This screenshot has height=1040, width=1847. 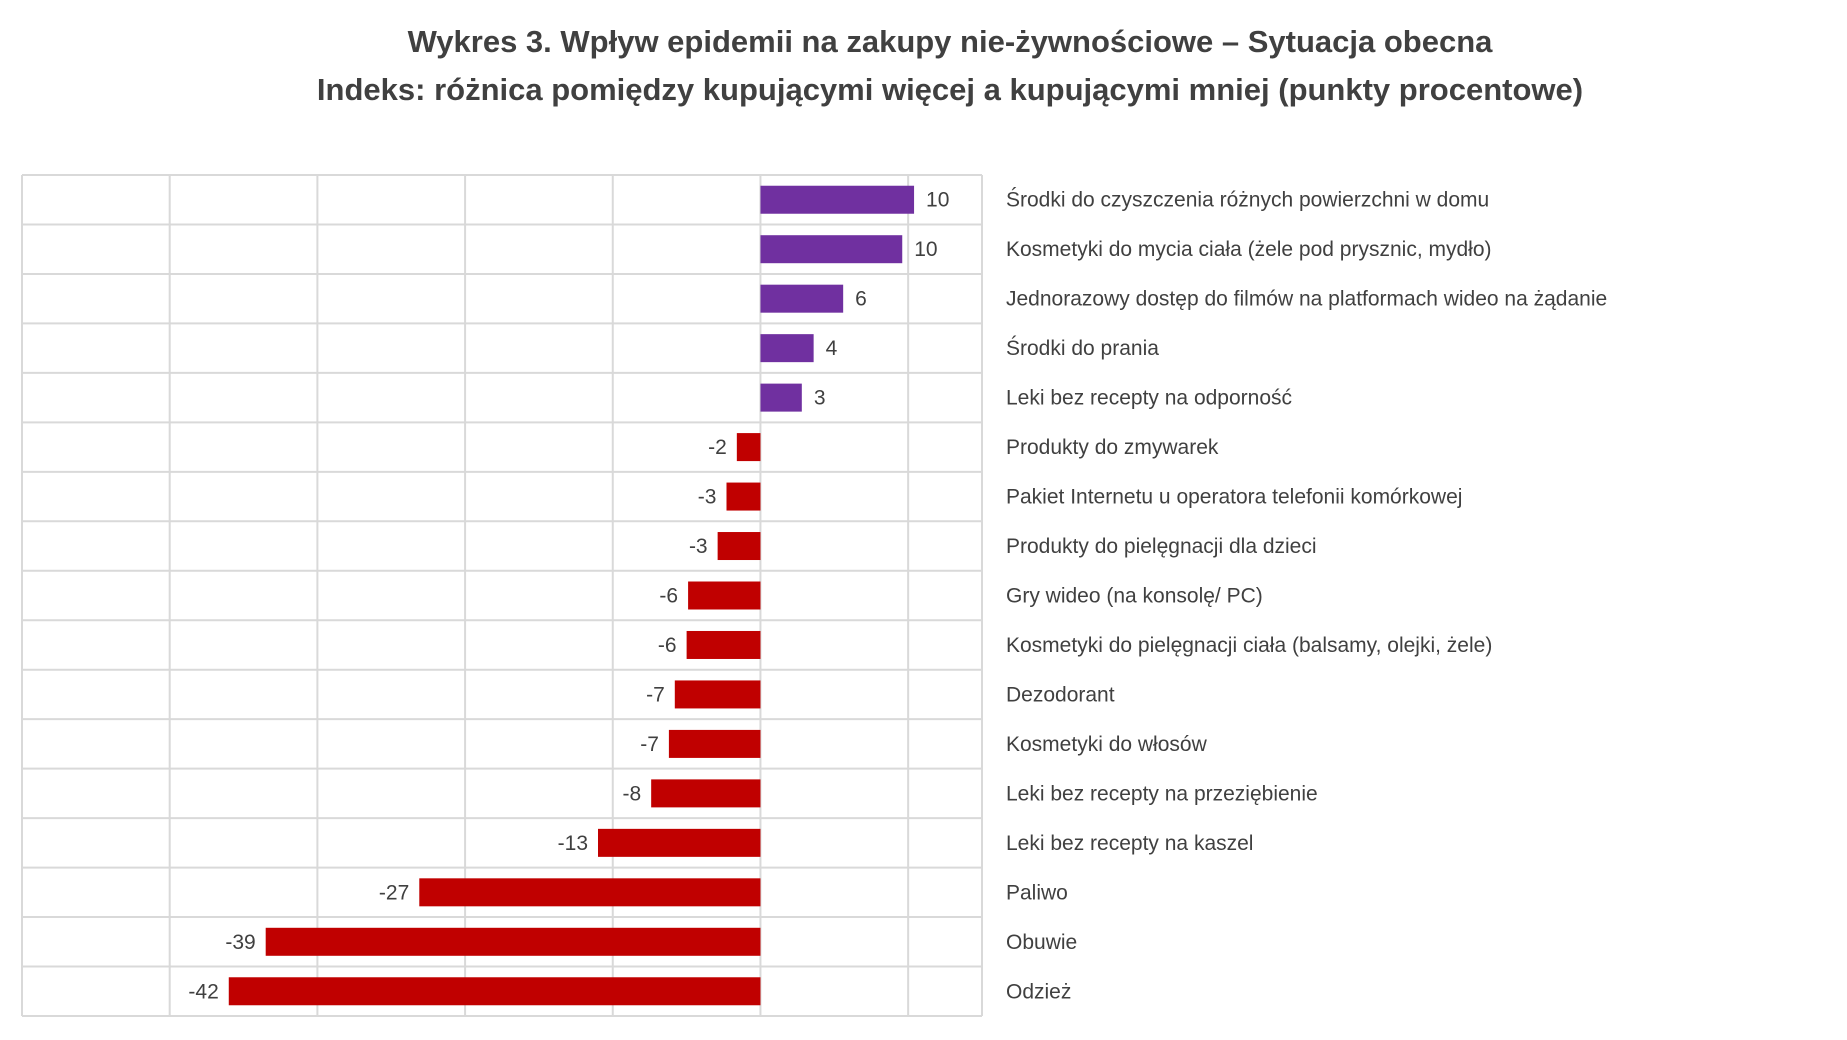 What do you see at coordinates (203, 991) in the screenshot?
I see `data-label: -42` at bounding box center [203, 991].